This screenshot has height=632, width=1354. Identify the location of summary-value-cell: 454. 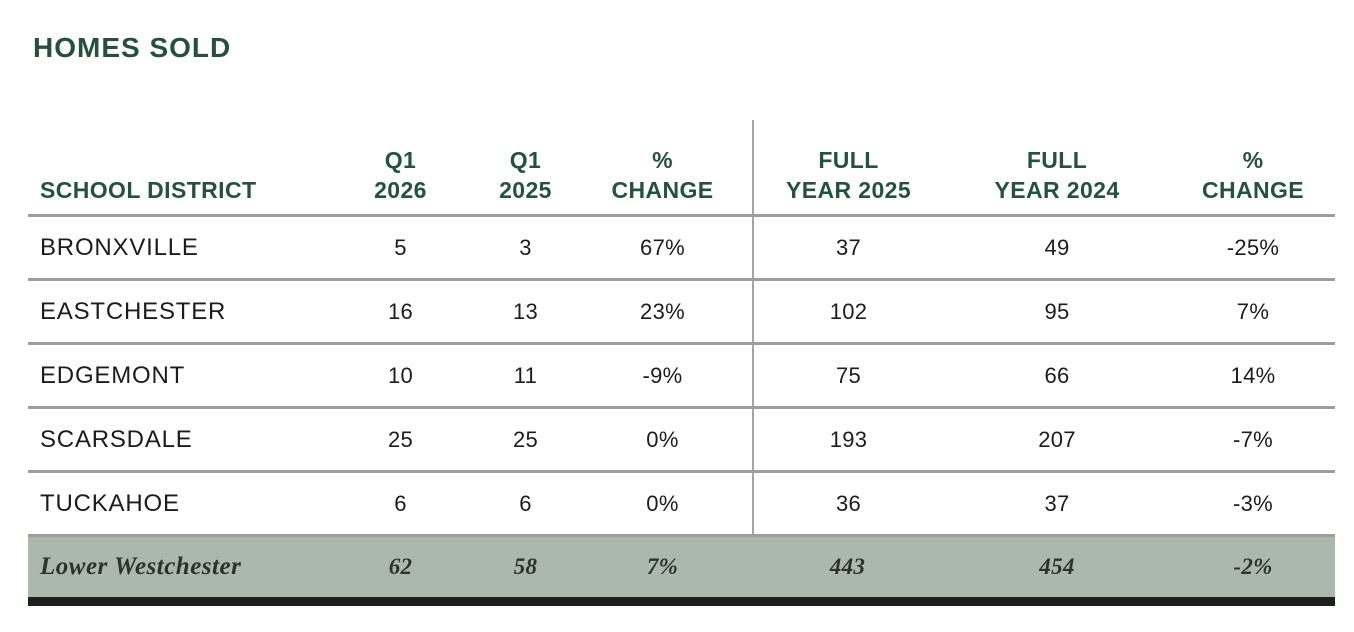
(1057, 566).